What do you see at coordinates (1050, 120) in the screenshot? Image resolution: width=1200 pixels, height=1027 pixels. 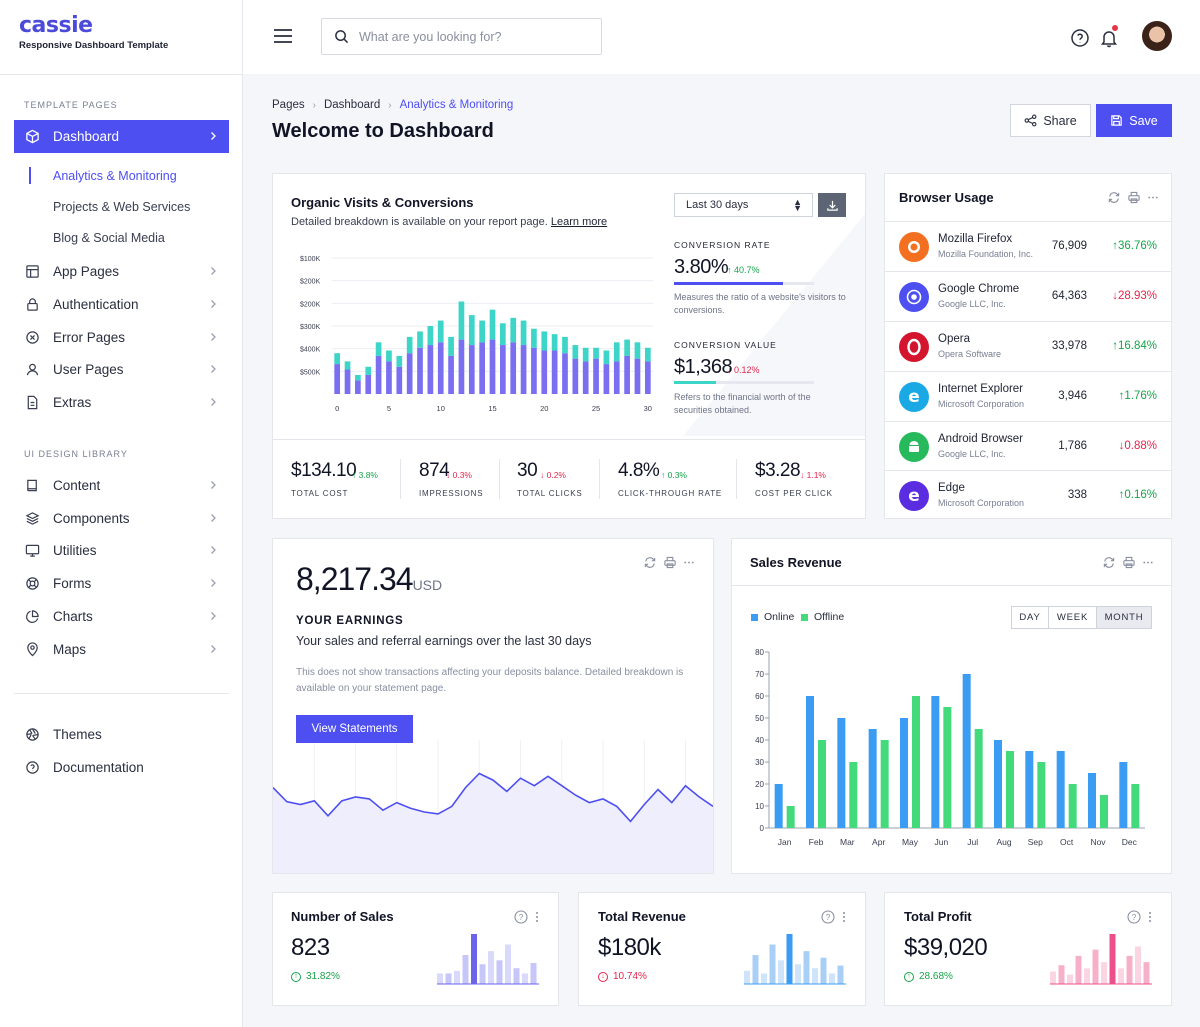 I see `share-button: Share` at bounding box center [1050, 120].